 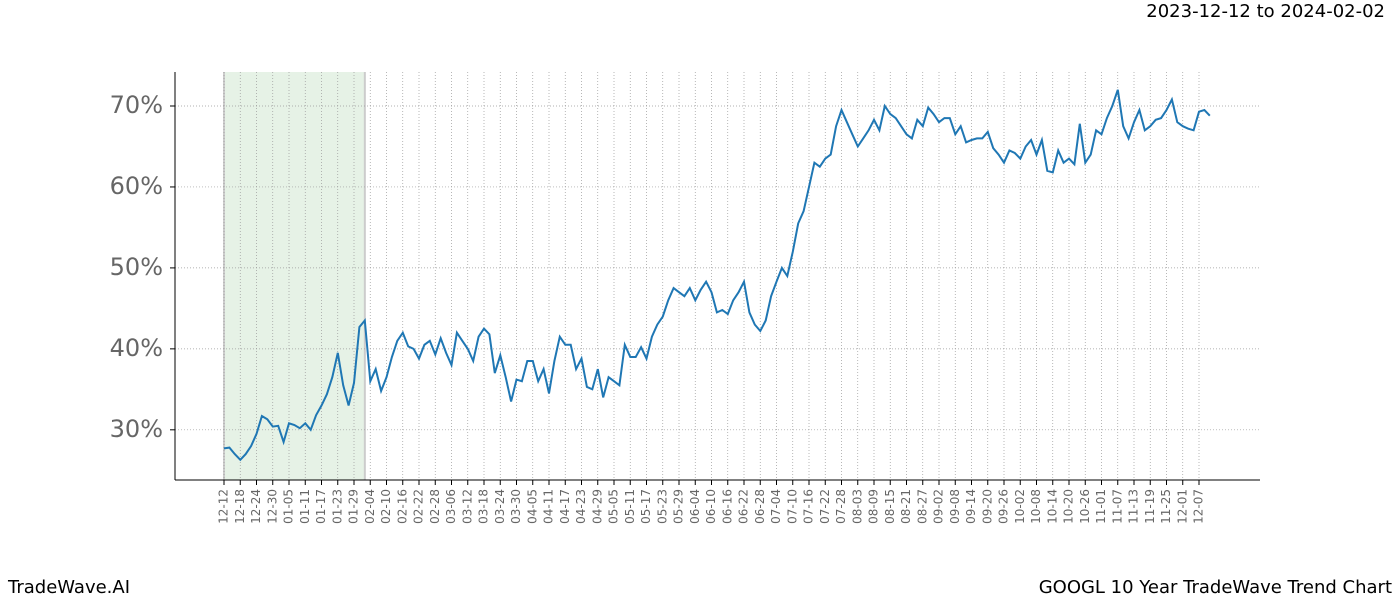 I want to click on x-tick-label: 12-30, so click(x=272, y=506).